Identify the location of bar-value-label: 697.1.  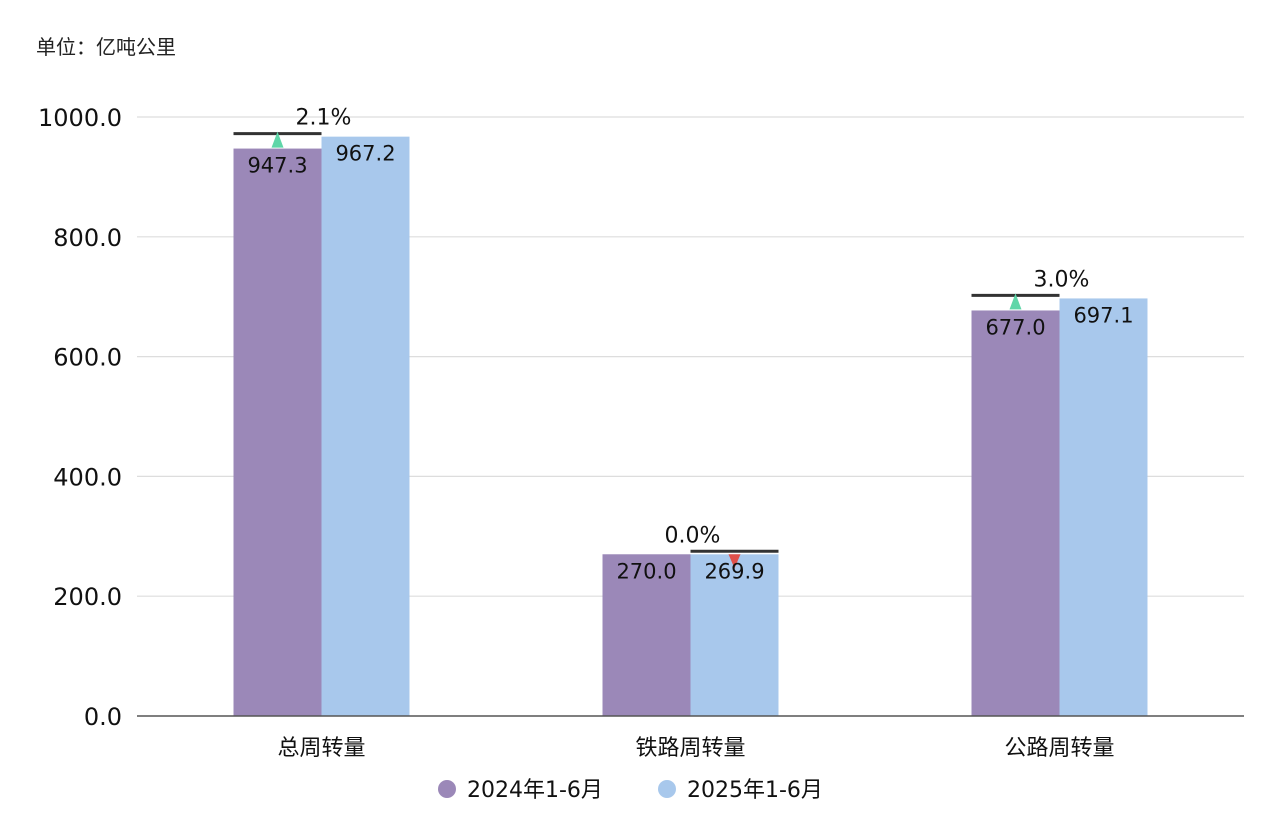
(1103, 315).